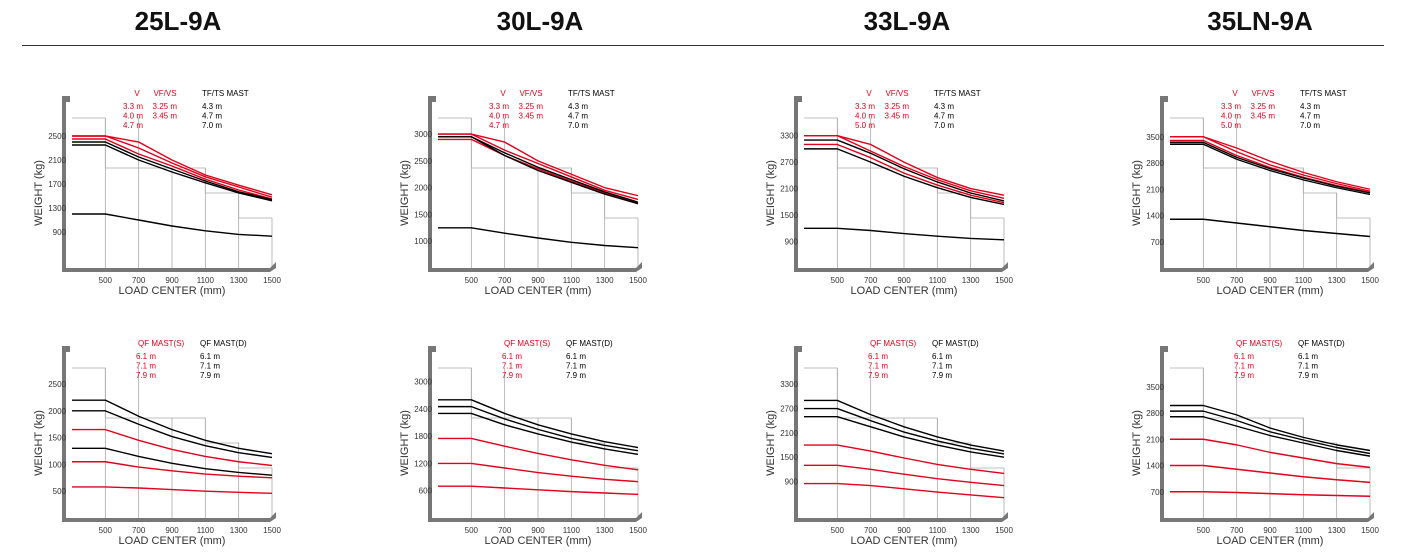  What do you see at coordinates (789, 162) in the screenshot?
I see `y-tick-label: 2700` at bounding box center [789, 162].